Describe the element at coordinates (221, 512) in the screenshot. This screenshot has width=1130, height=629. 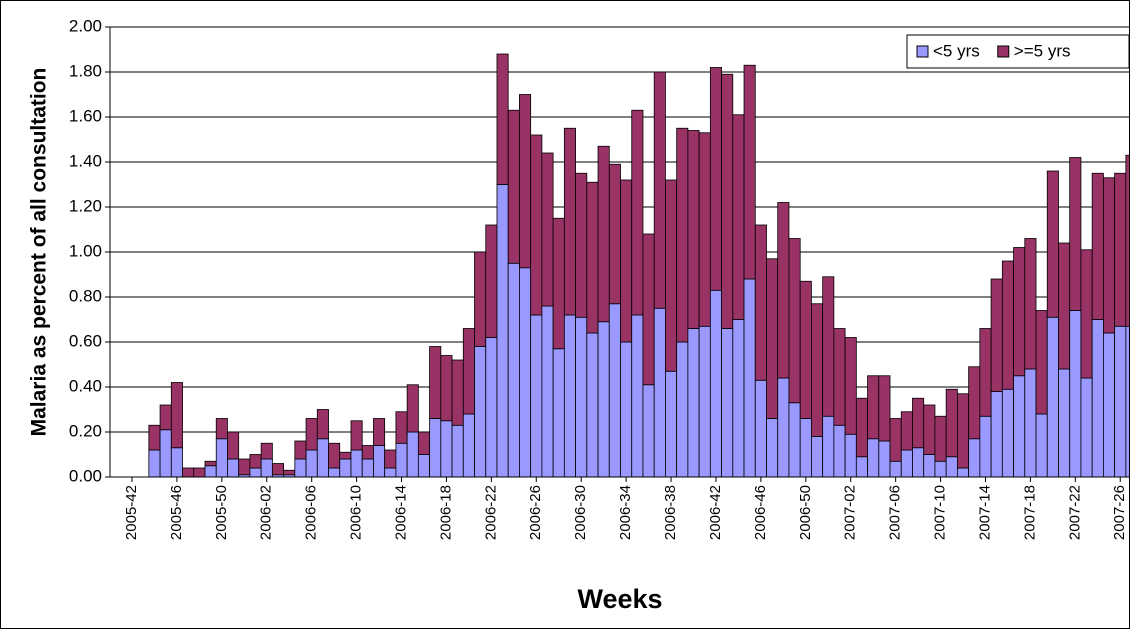
I see `x-tick-label: 2005-50` at that location.